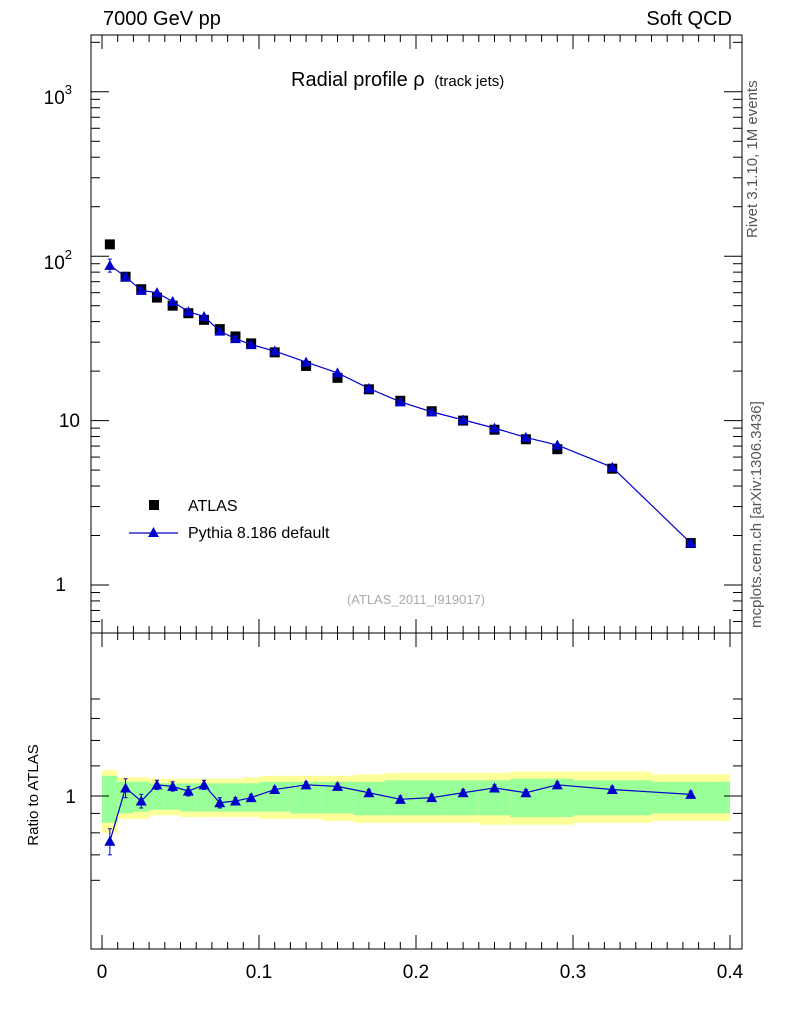 The height and width of the screenshot is (1024, 786). I want to click on y-tick-label-1000: 10³, so click(58, 95).